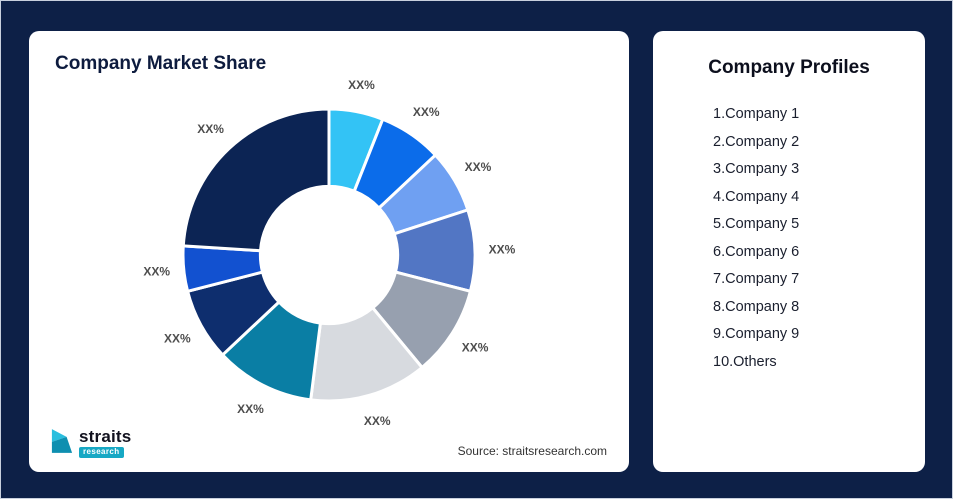  I want to click on market-share-title: Company Market Share, so click(161, 63).